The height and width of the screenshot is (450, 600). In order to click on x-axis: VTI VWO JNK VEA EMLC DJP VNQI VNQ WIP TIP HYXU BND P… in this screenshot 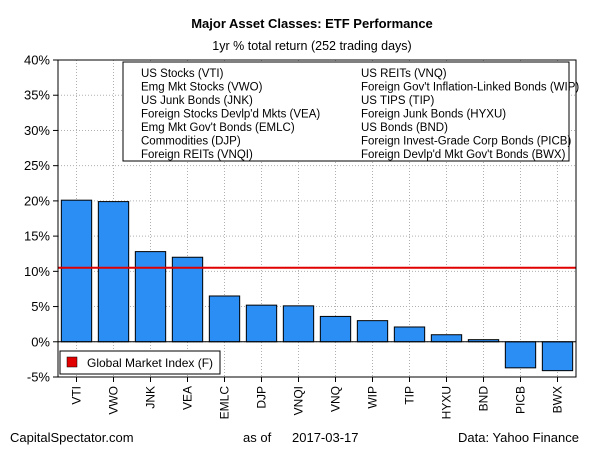, I will do `click(317, 398)`.